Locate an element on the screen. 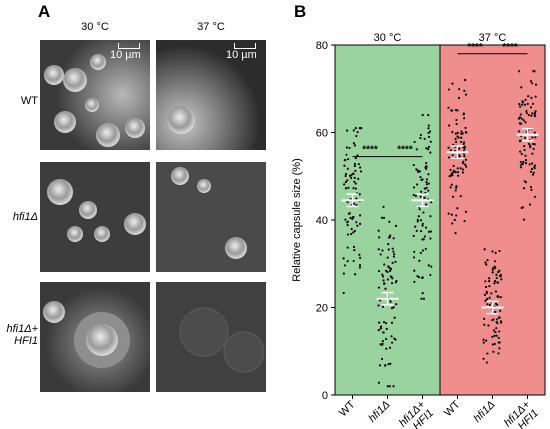 The image size is (550, 429). y-tick-label: 20 is located at coordinates (322, 309).